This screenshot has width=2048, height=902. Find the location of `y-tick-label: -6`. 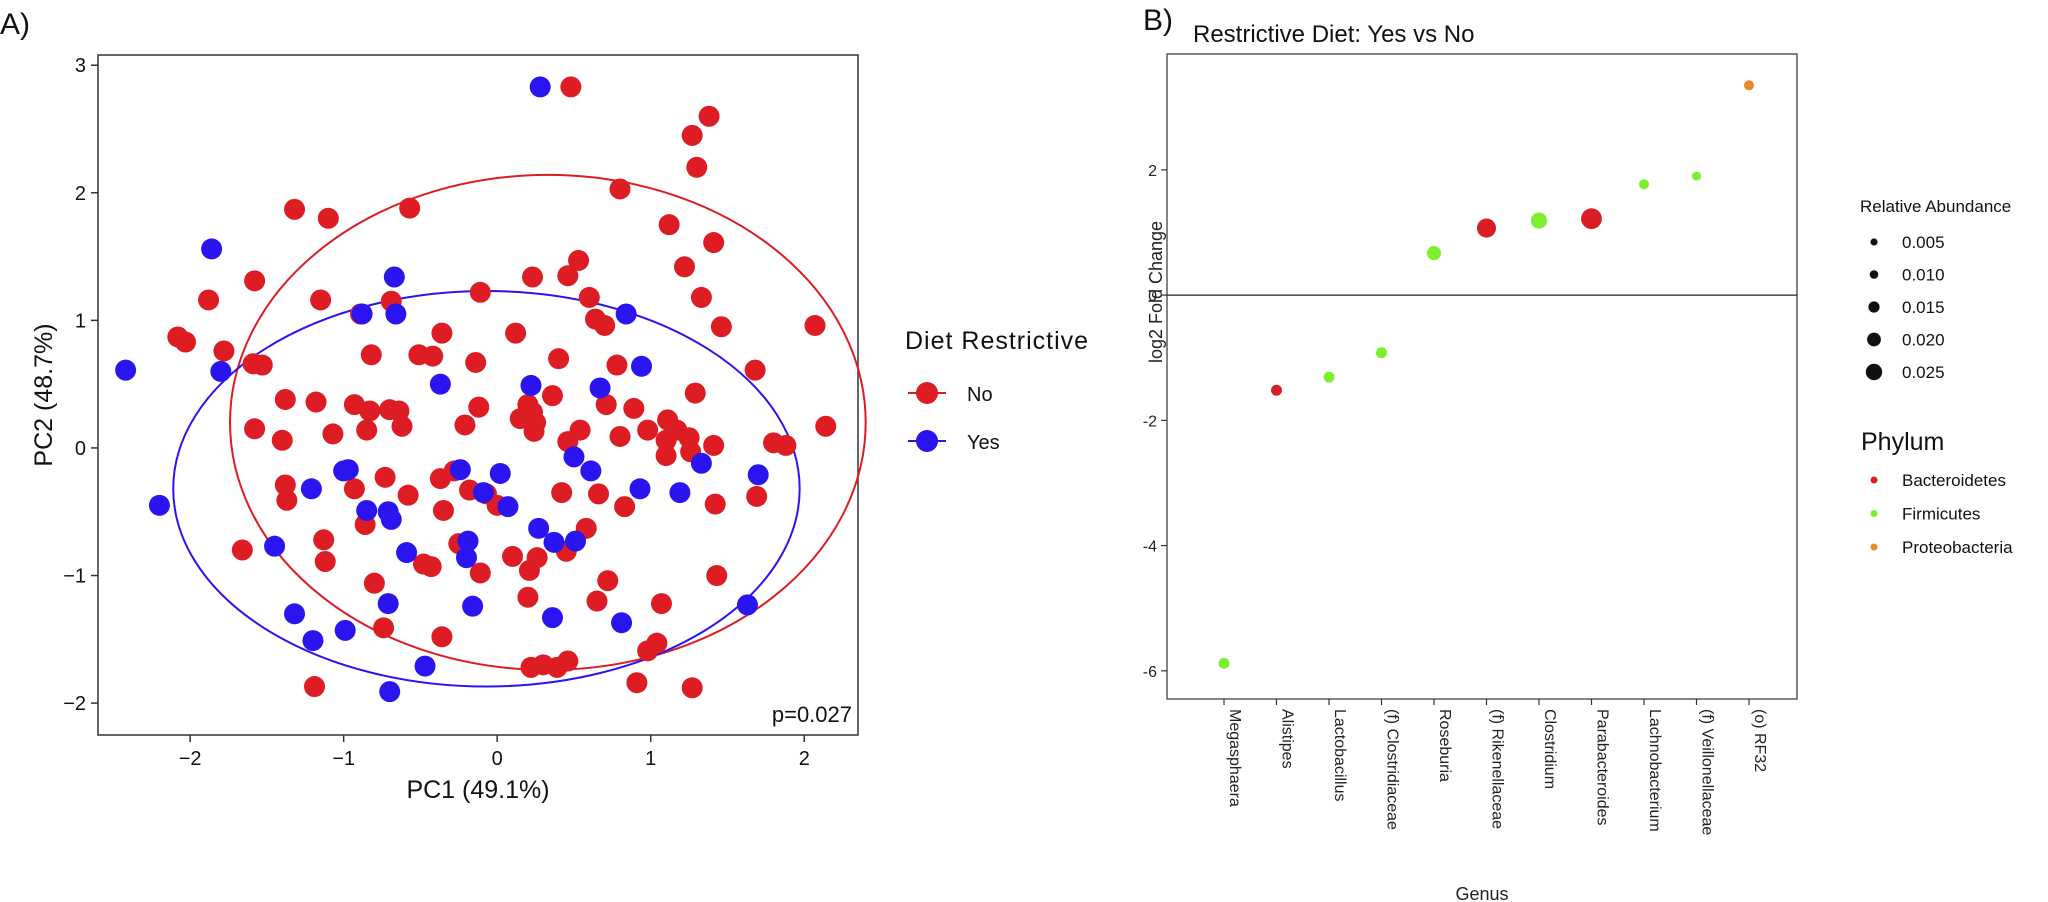

y-tick-label: -6 is located at coordinates (1150, 672).